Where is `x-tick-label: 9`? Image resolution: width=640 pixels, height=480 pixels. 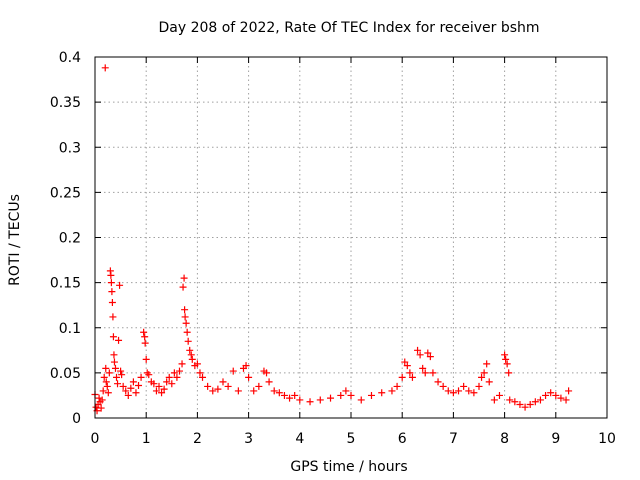
x-tick-label: 9 is located at coordinates (555, 439).